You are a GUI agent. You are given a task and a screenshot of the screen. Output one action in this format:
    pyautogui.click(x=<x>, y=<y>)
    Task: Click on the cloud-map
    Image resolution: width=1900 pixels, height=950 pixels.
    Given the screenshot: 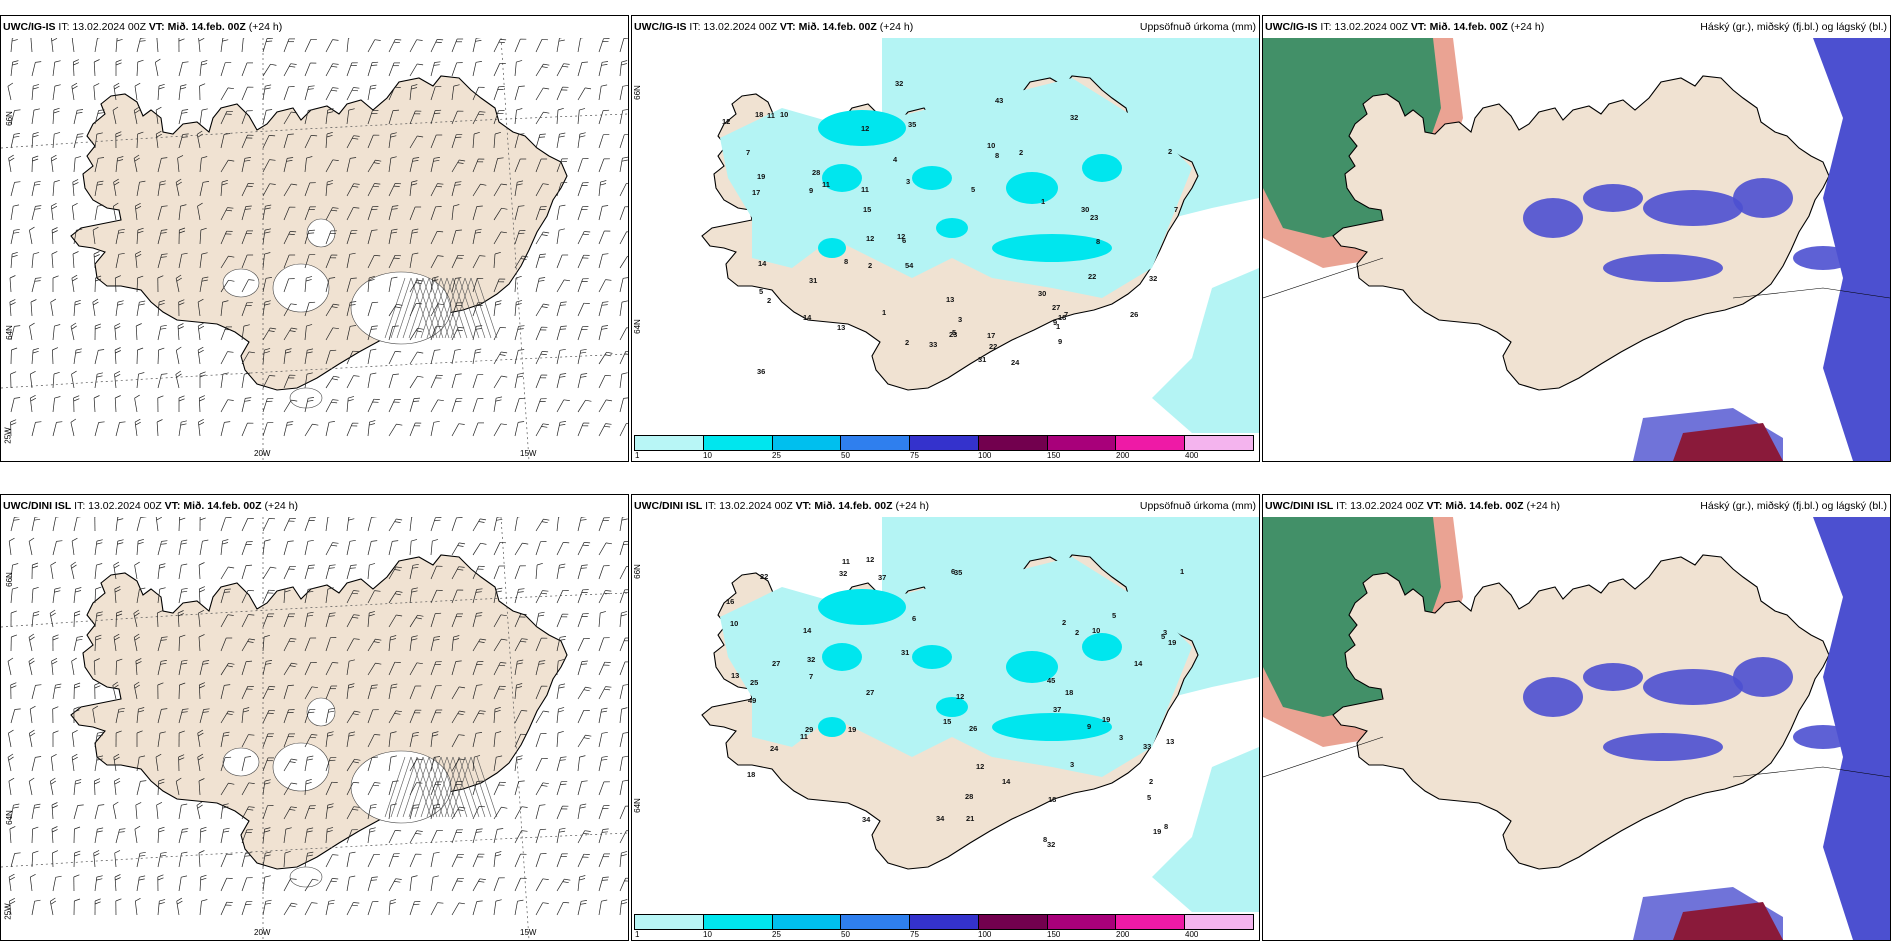 What is the action you would take?
    pyautogui.click(x=1576, y=249)
    